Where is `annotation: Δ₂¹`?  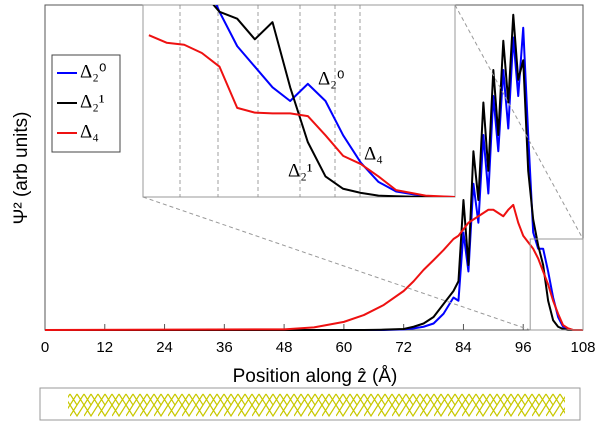
annotation: Δ₂¹ is located at coordinates (300, 170).